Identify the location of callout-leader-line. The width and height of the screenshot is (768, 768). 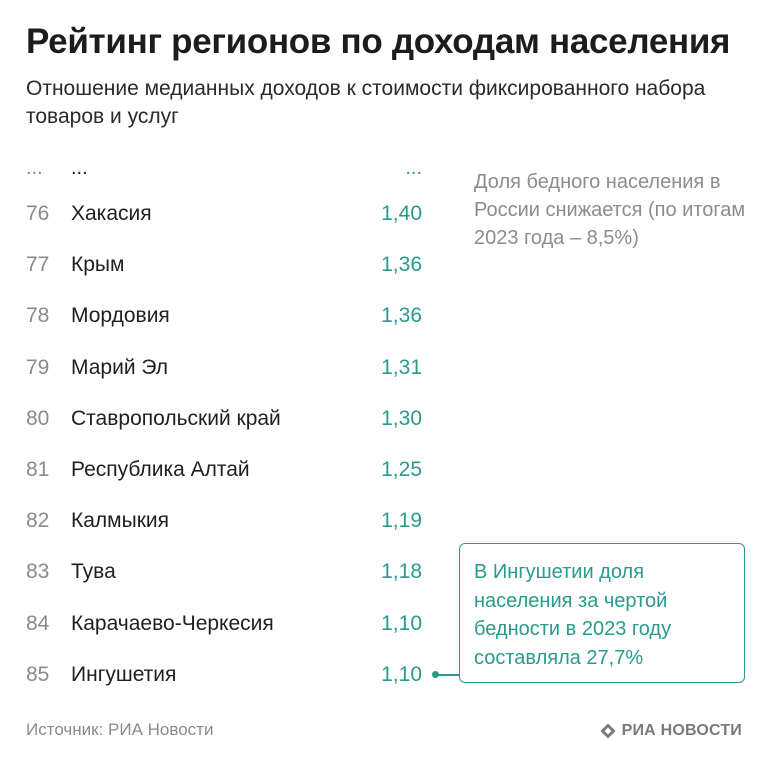
(449, 675).